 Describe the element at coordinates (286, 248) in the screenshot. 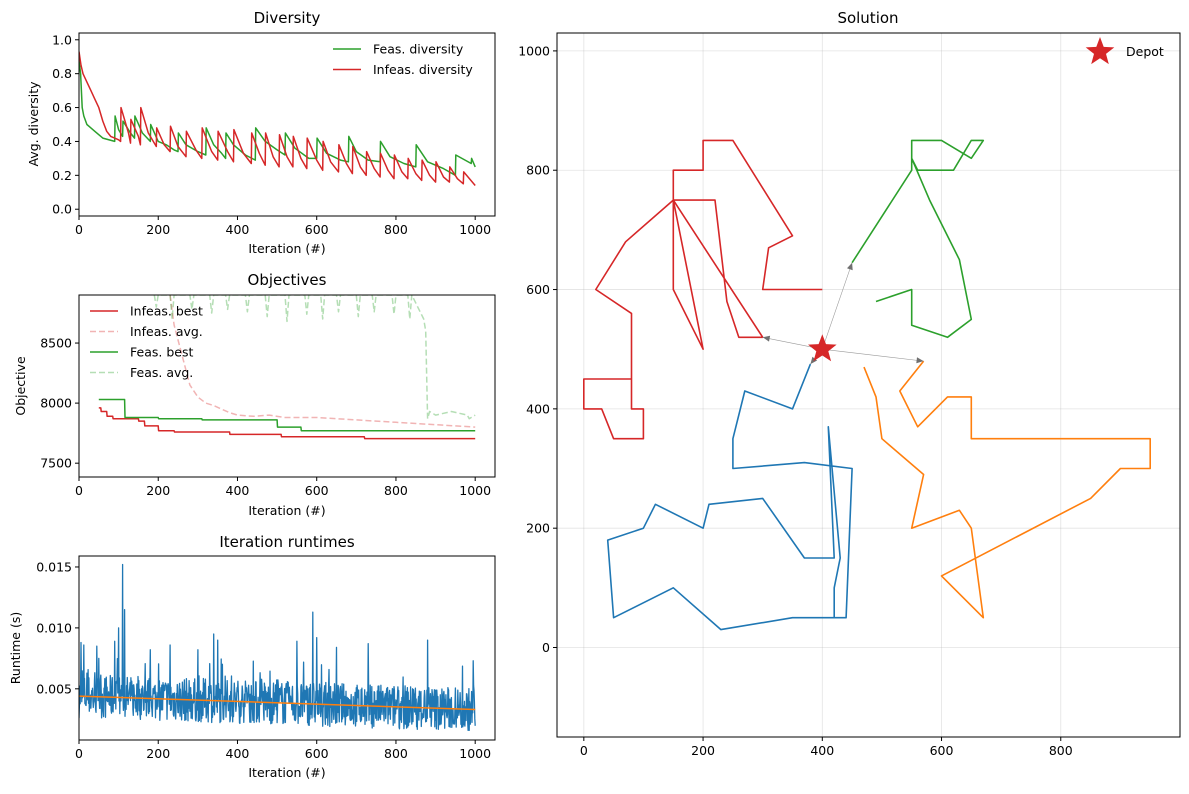

I see `diversity-xlabel: Iteration (#)` at that location.